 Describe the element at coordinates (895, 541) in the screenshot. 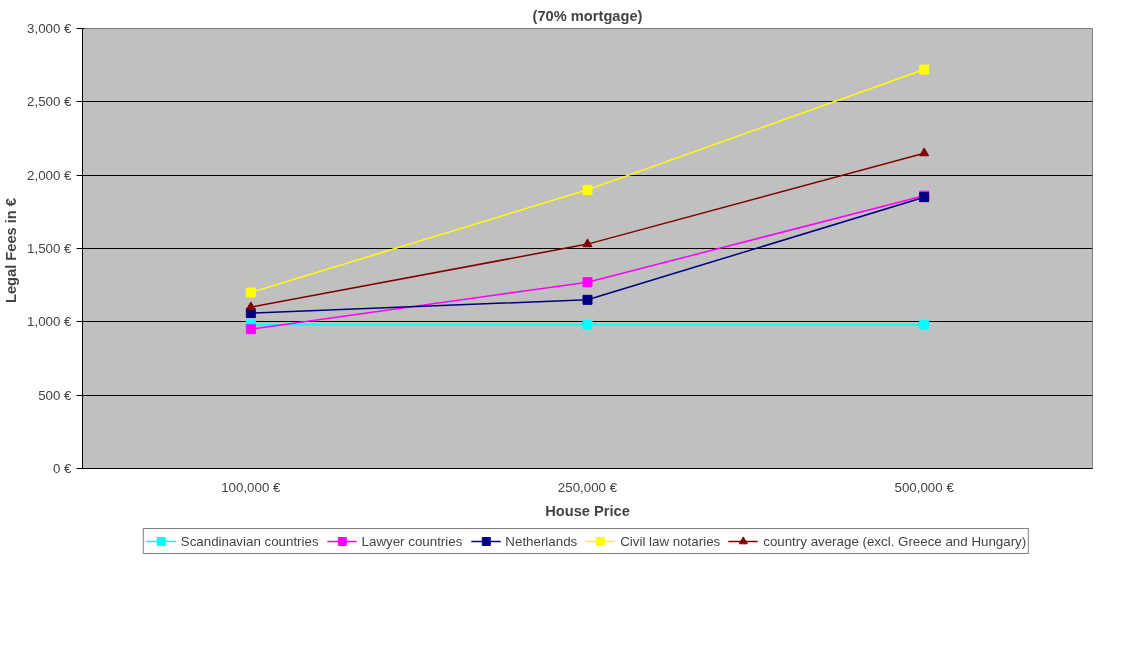

I see `legend-label: country average (excl. Greece and Hungary)` at that location.